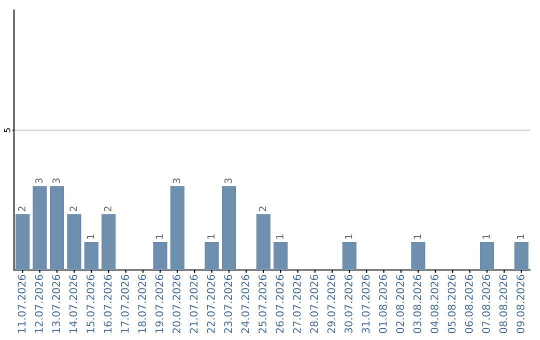  I want to click on x-tick-label: 28.07.2026, so click(314, 304).